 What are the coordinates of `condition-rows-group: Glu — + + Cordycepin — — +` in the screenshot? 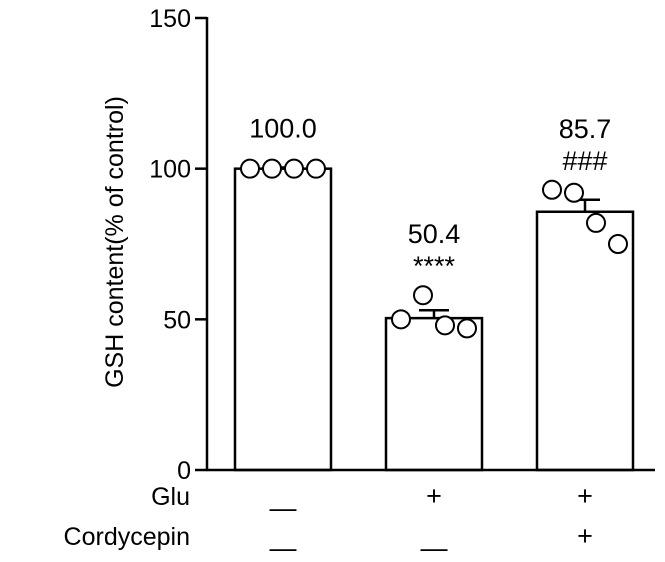 It's located at (328, 521).